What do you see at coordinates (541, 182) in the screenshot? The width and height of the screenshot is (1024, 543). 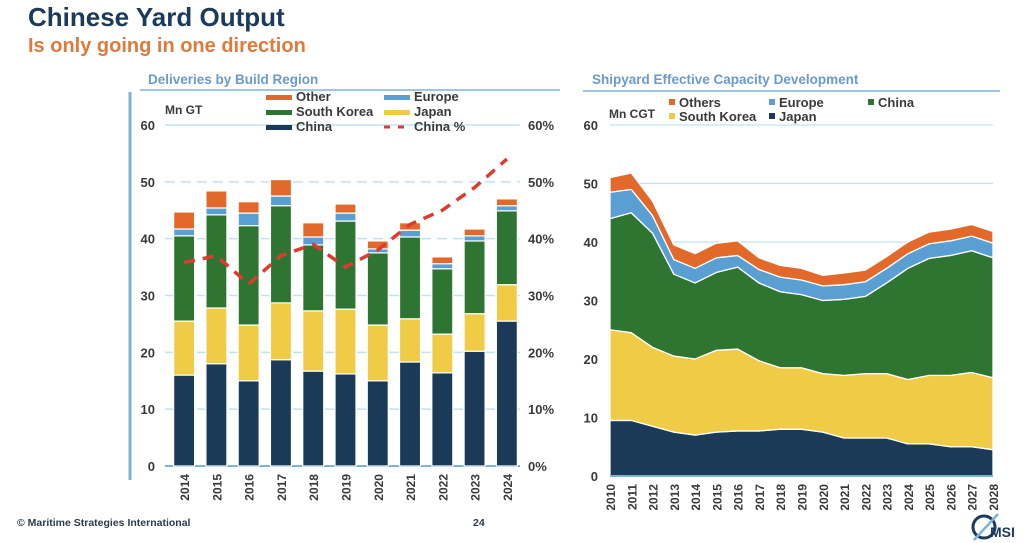 I see `y2-tick-label: 50%` at bounding box center [541, 182].